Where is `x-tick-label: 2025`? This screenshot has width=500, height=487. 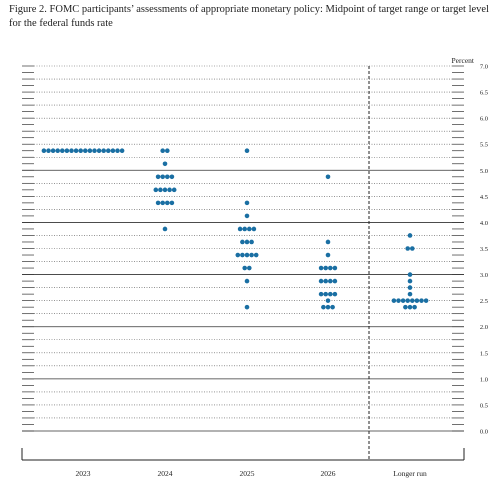 x-tick-label: 2025 is located at coordinates (247, 473).